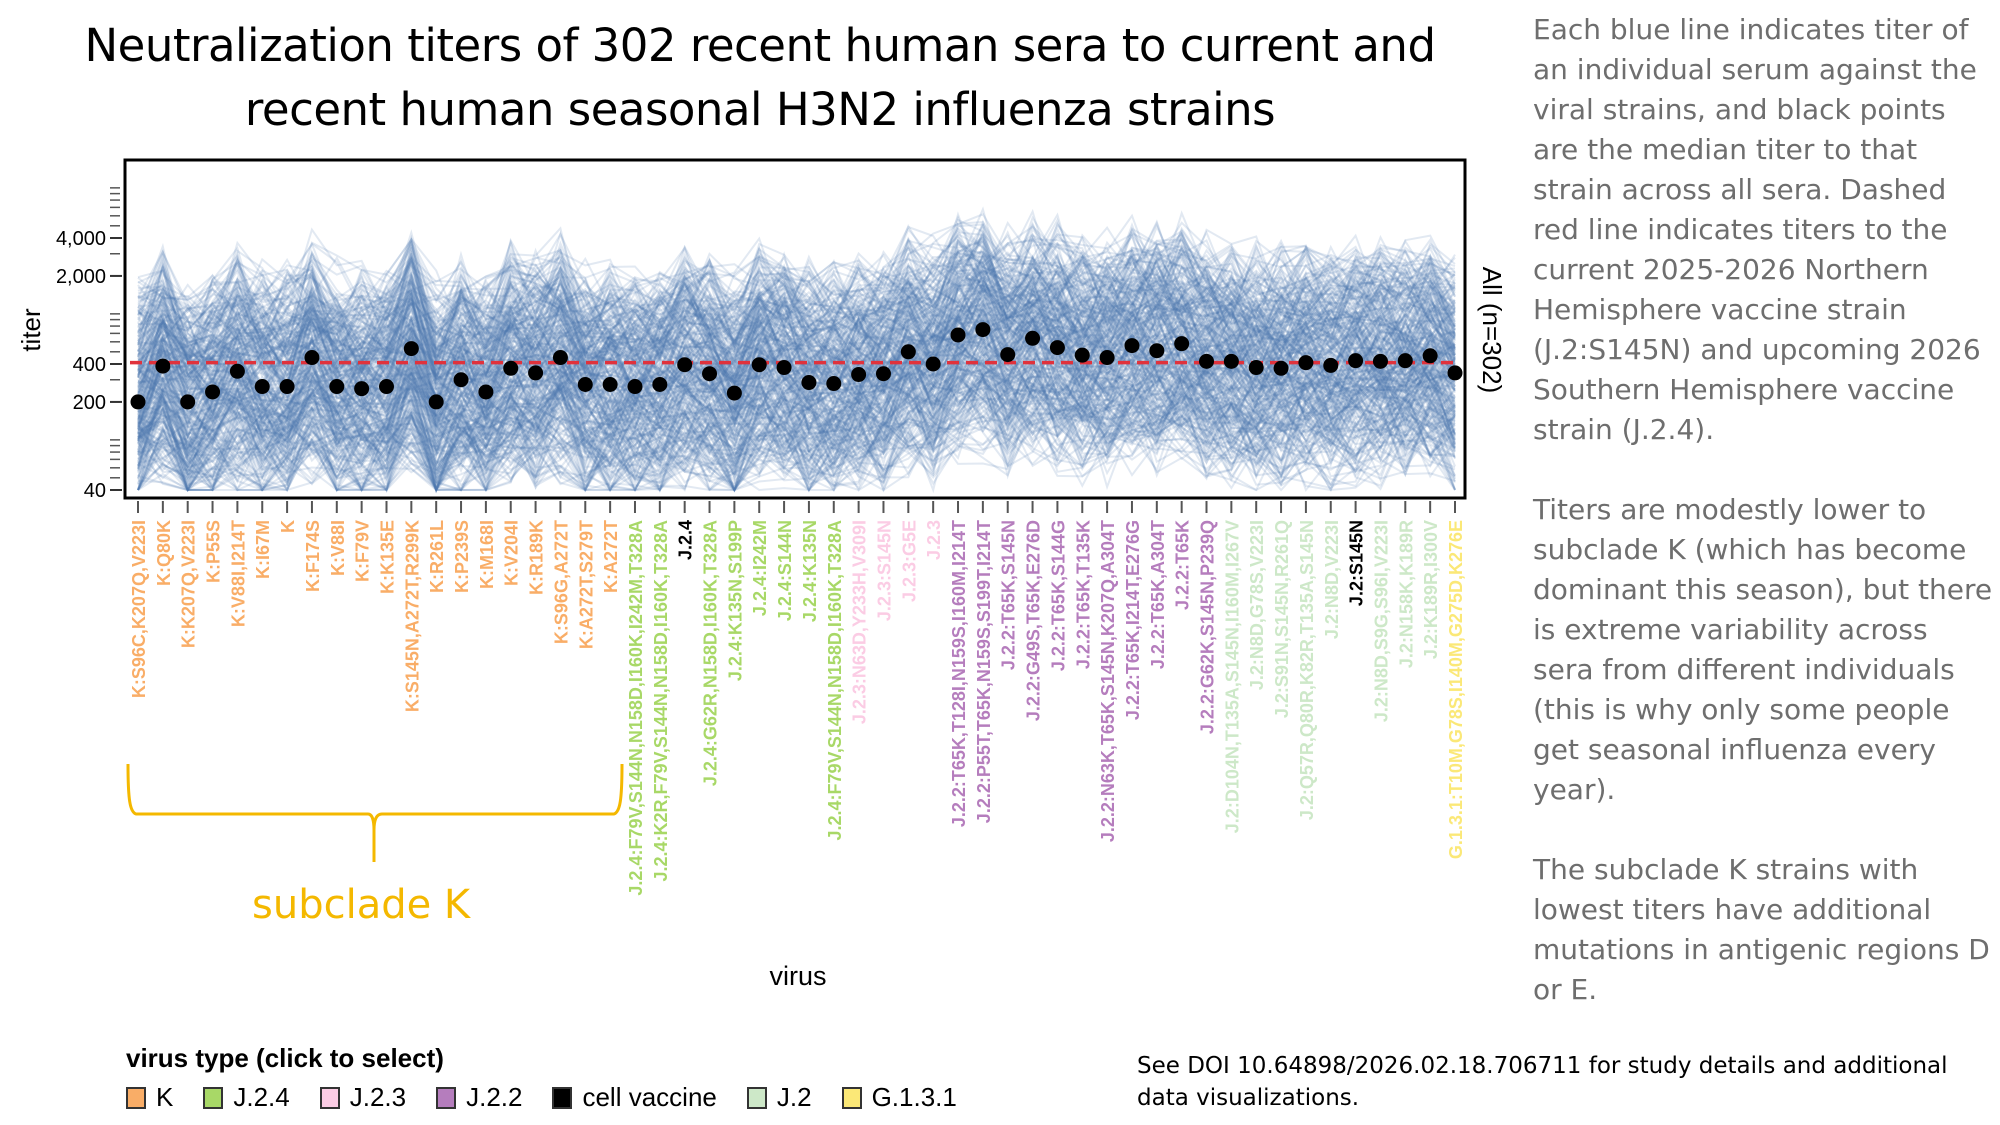 The image size is (2000, 1125). Describe the element at coordinates (1034, 620) in the screenshot. I see `x-tick-label: J.2.2:G49S,T65K,E276D` at that location.